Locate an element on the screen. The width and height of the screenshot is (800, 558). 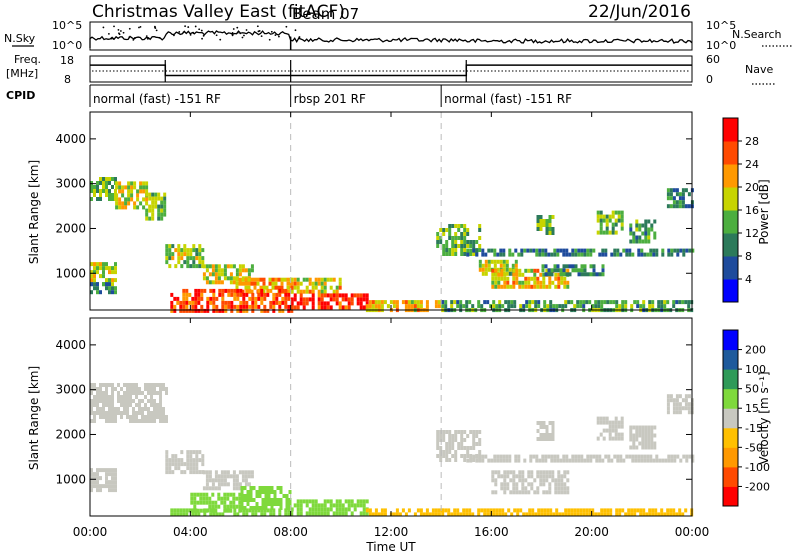
colorbar-swatch is located at coordinates (730, 245).